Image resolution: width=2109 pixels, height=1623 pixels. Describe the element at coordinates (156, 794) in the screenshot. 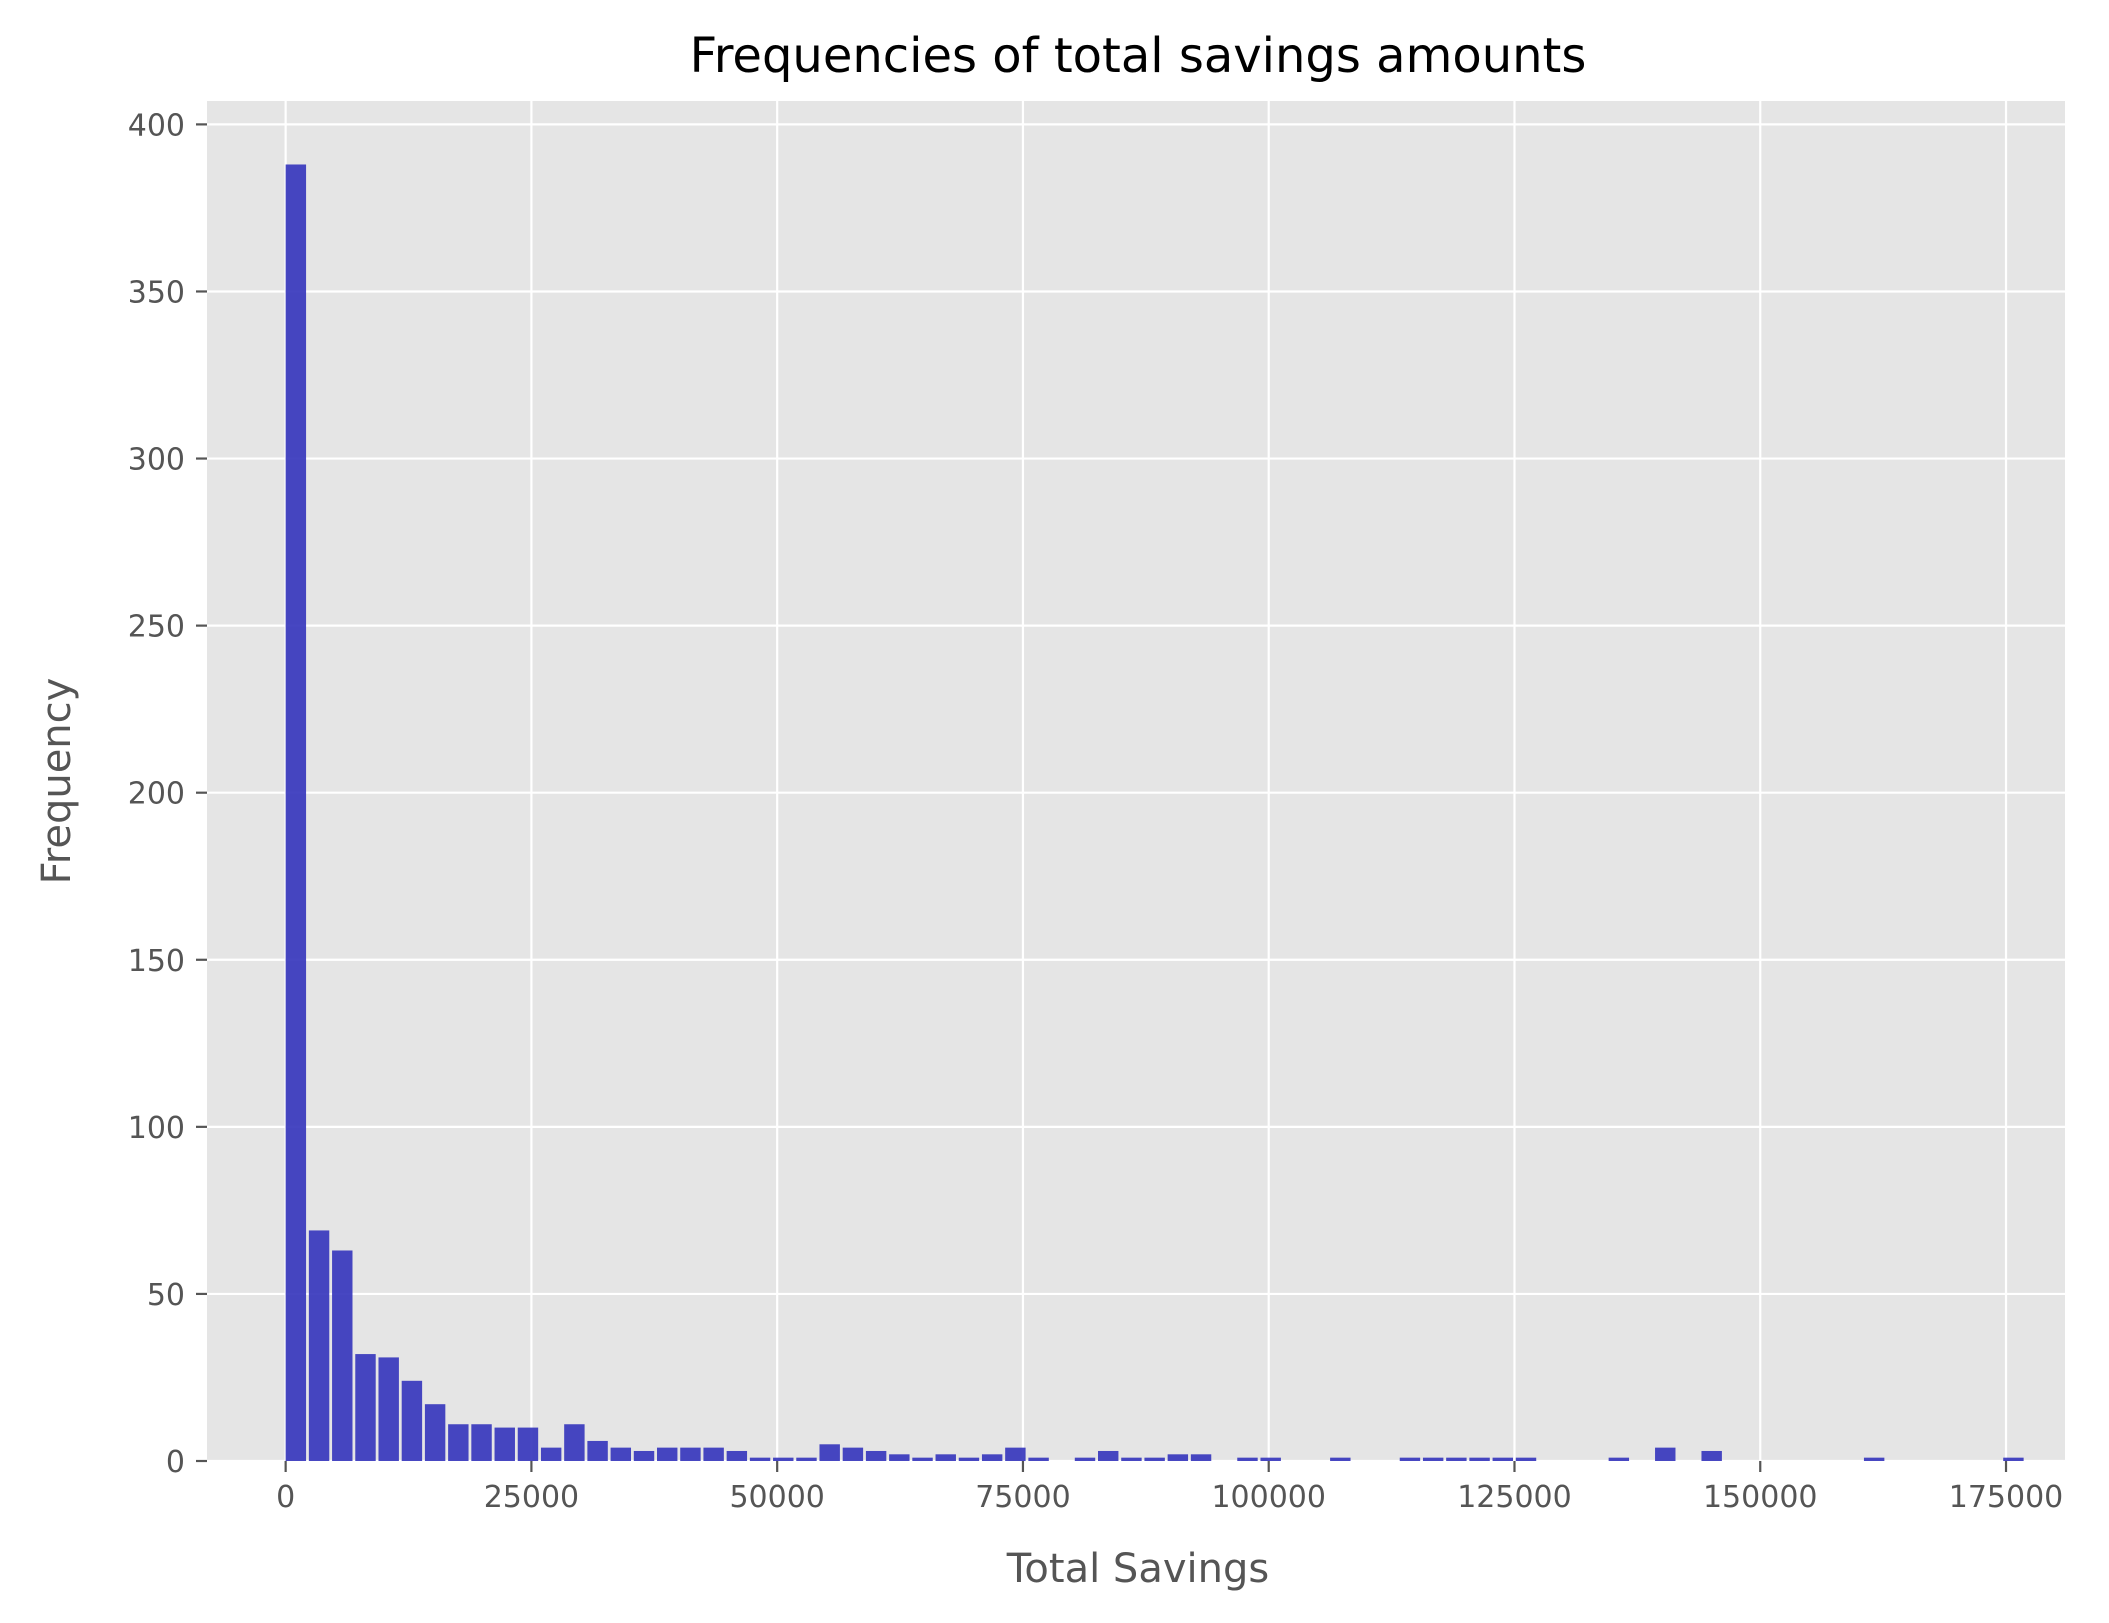

I see `y-tick-label: 200` at that location.